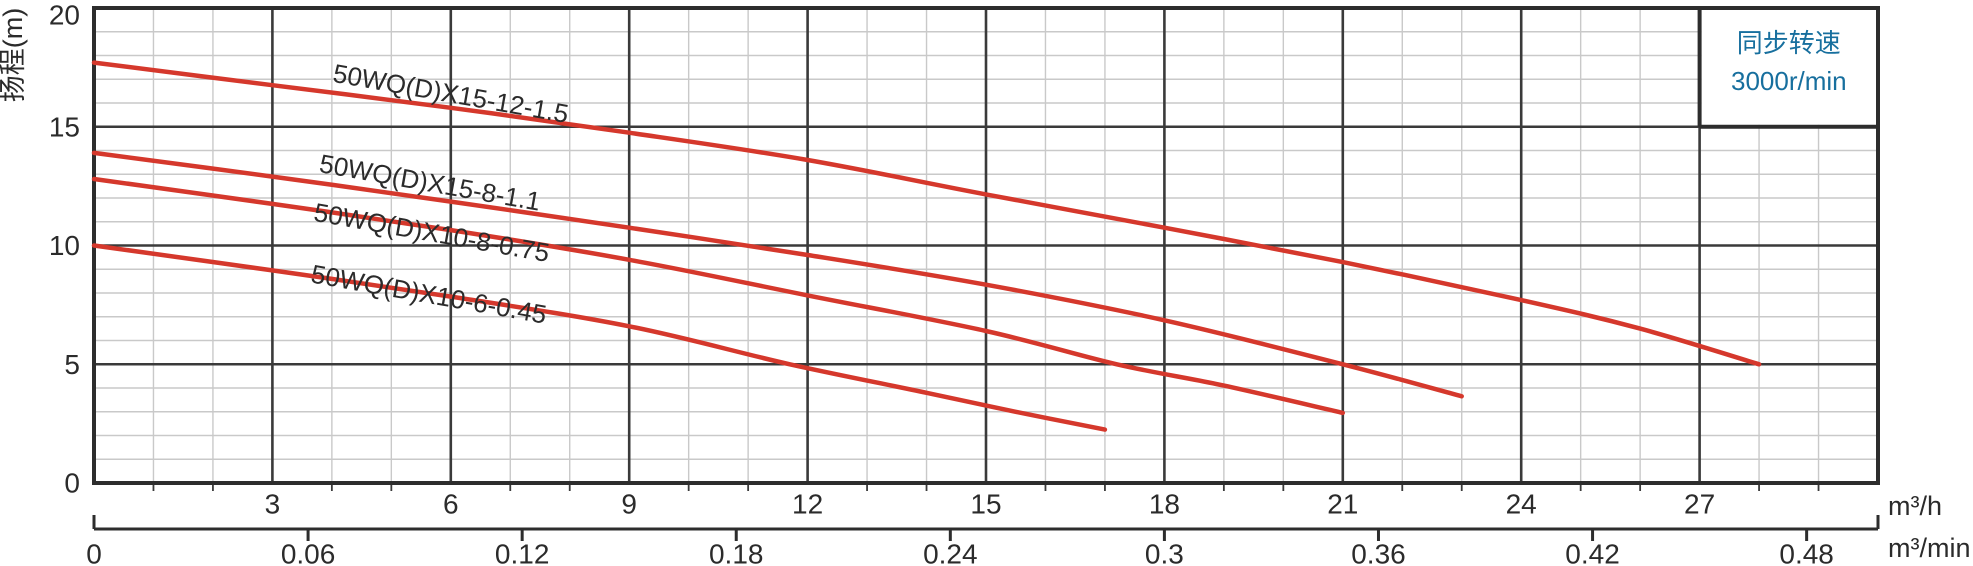  I want to click on x-tick-label-m3min: 0.3, so click(1164, 552).